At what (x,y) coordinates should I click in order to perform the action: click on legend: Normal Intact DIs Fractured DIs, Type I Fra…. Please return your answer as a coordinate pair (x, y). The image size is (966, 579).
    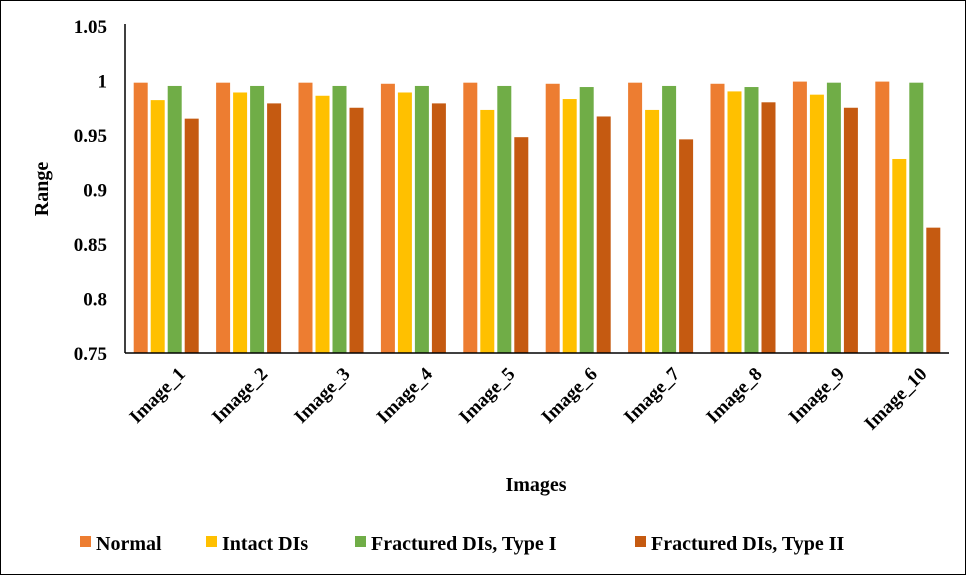
    Looking at the image, I should click on (462, 544).